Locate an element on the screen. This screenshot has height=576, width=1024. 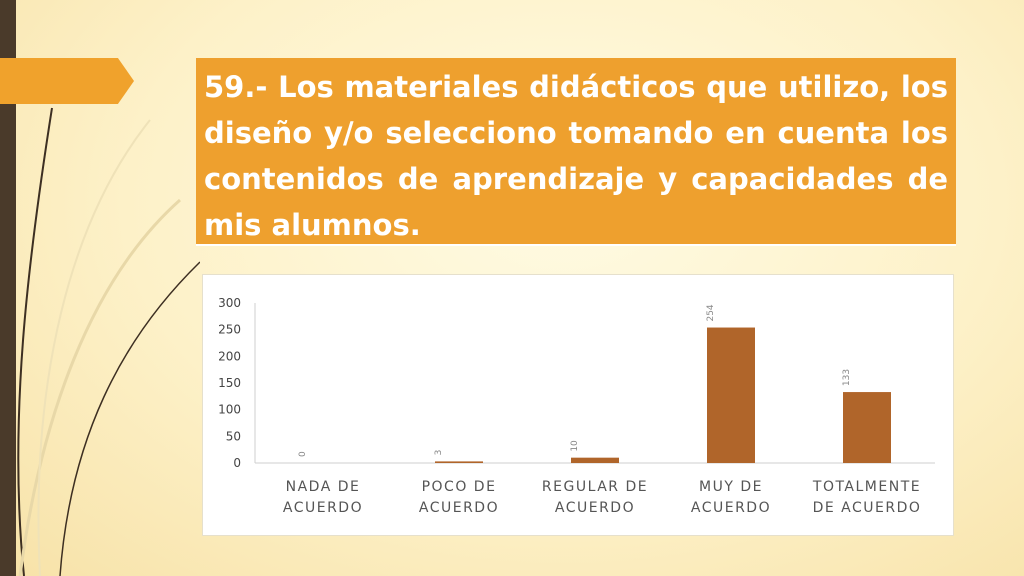
y-tick-label: 50 is located at coordinates (233, 436).